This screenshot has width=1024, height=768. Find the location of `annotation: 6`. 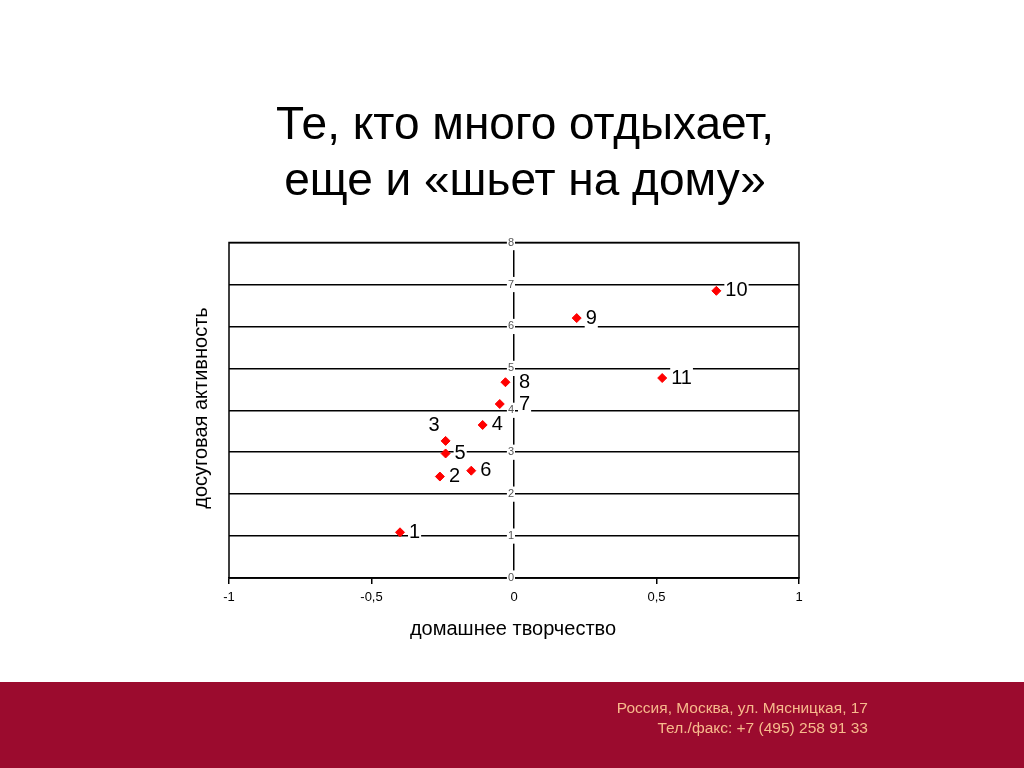

annotation: 6 is located at coordinates (486, 469).